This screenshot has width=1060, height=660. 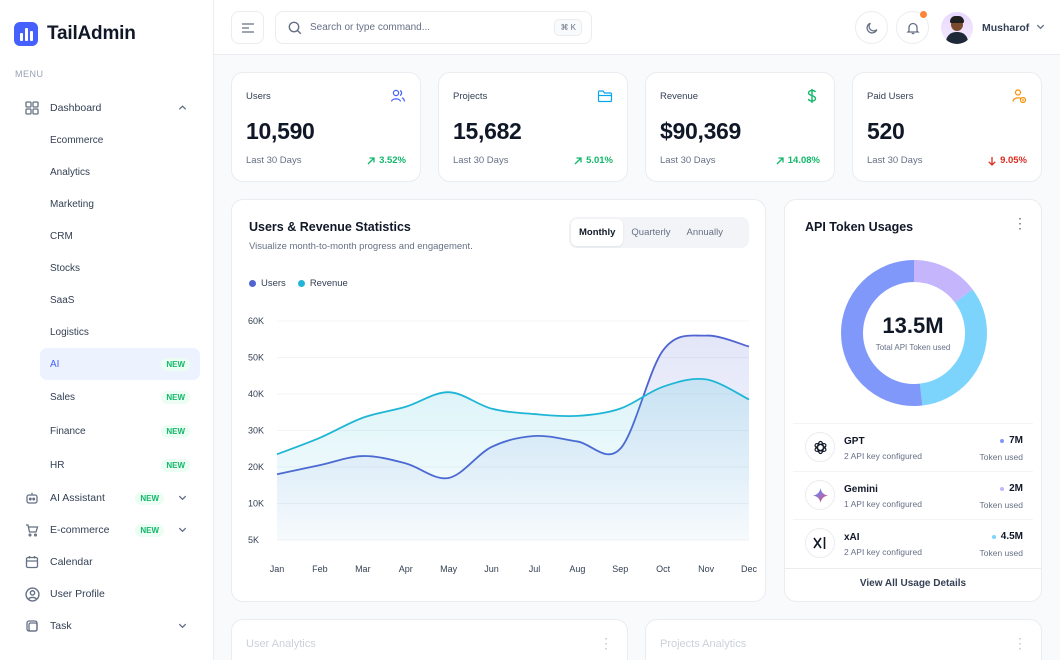 What do you see at coordinates (513, 417) in the screenshot?
I see `series-line-revenue` at bounding box center [513, 417].